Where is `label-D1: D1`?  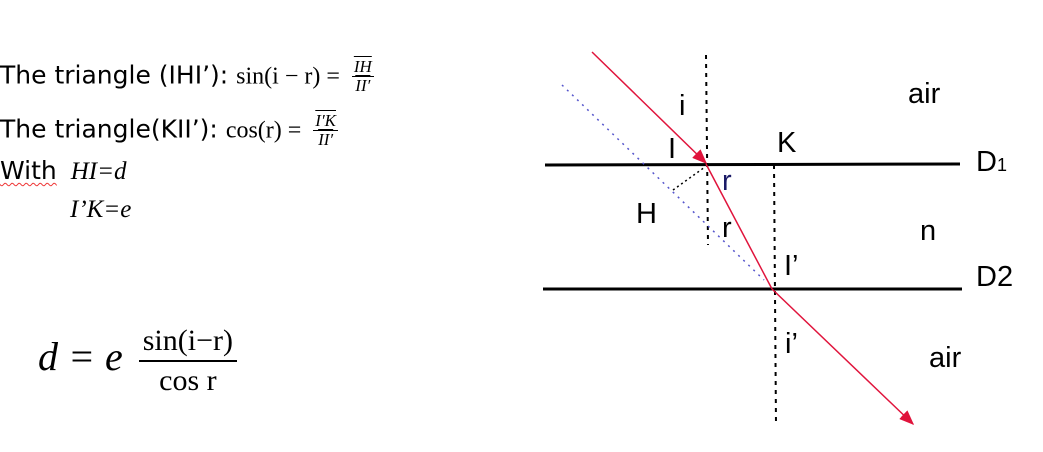
label-D1: D1 is located at coordinates (991, 162).